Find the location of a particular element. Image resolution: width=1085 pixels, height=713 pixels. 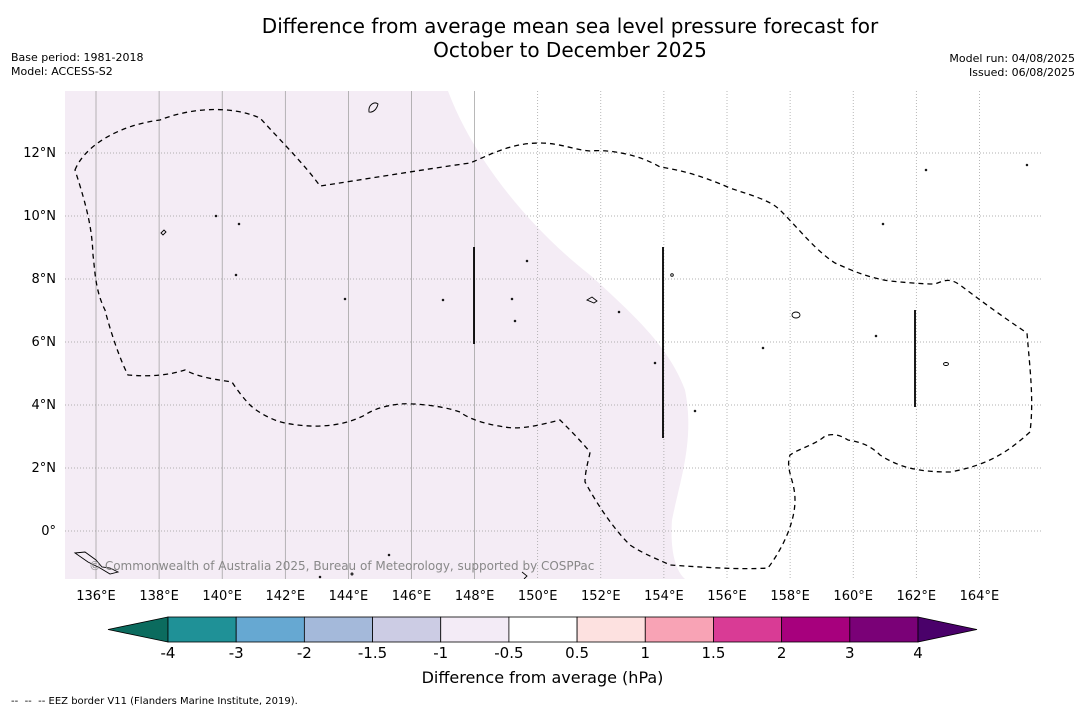

colorbar-tick-label: -1.5 is located at coordinates (372, 653).